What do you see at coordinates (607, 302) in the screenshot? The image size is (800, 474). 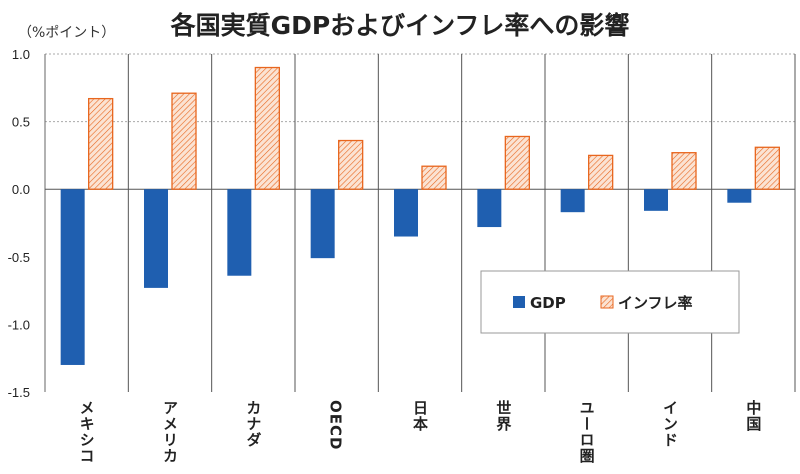 I see `legend-inflation-swatch` at bounding box center [607, 302].